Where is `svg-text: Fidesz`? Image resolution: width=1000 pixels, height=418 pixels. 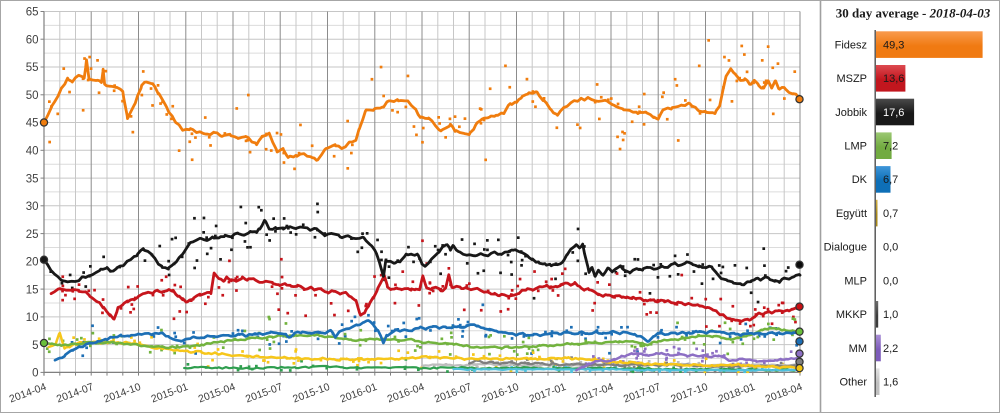
svg-text: Fidesz is located at coordinates (851, 45).